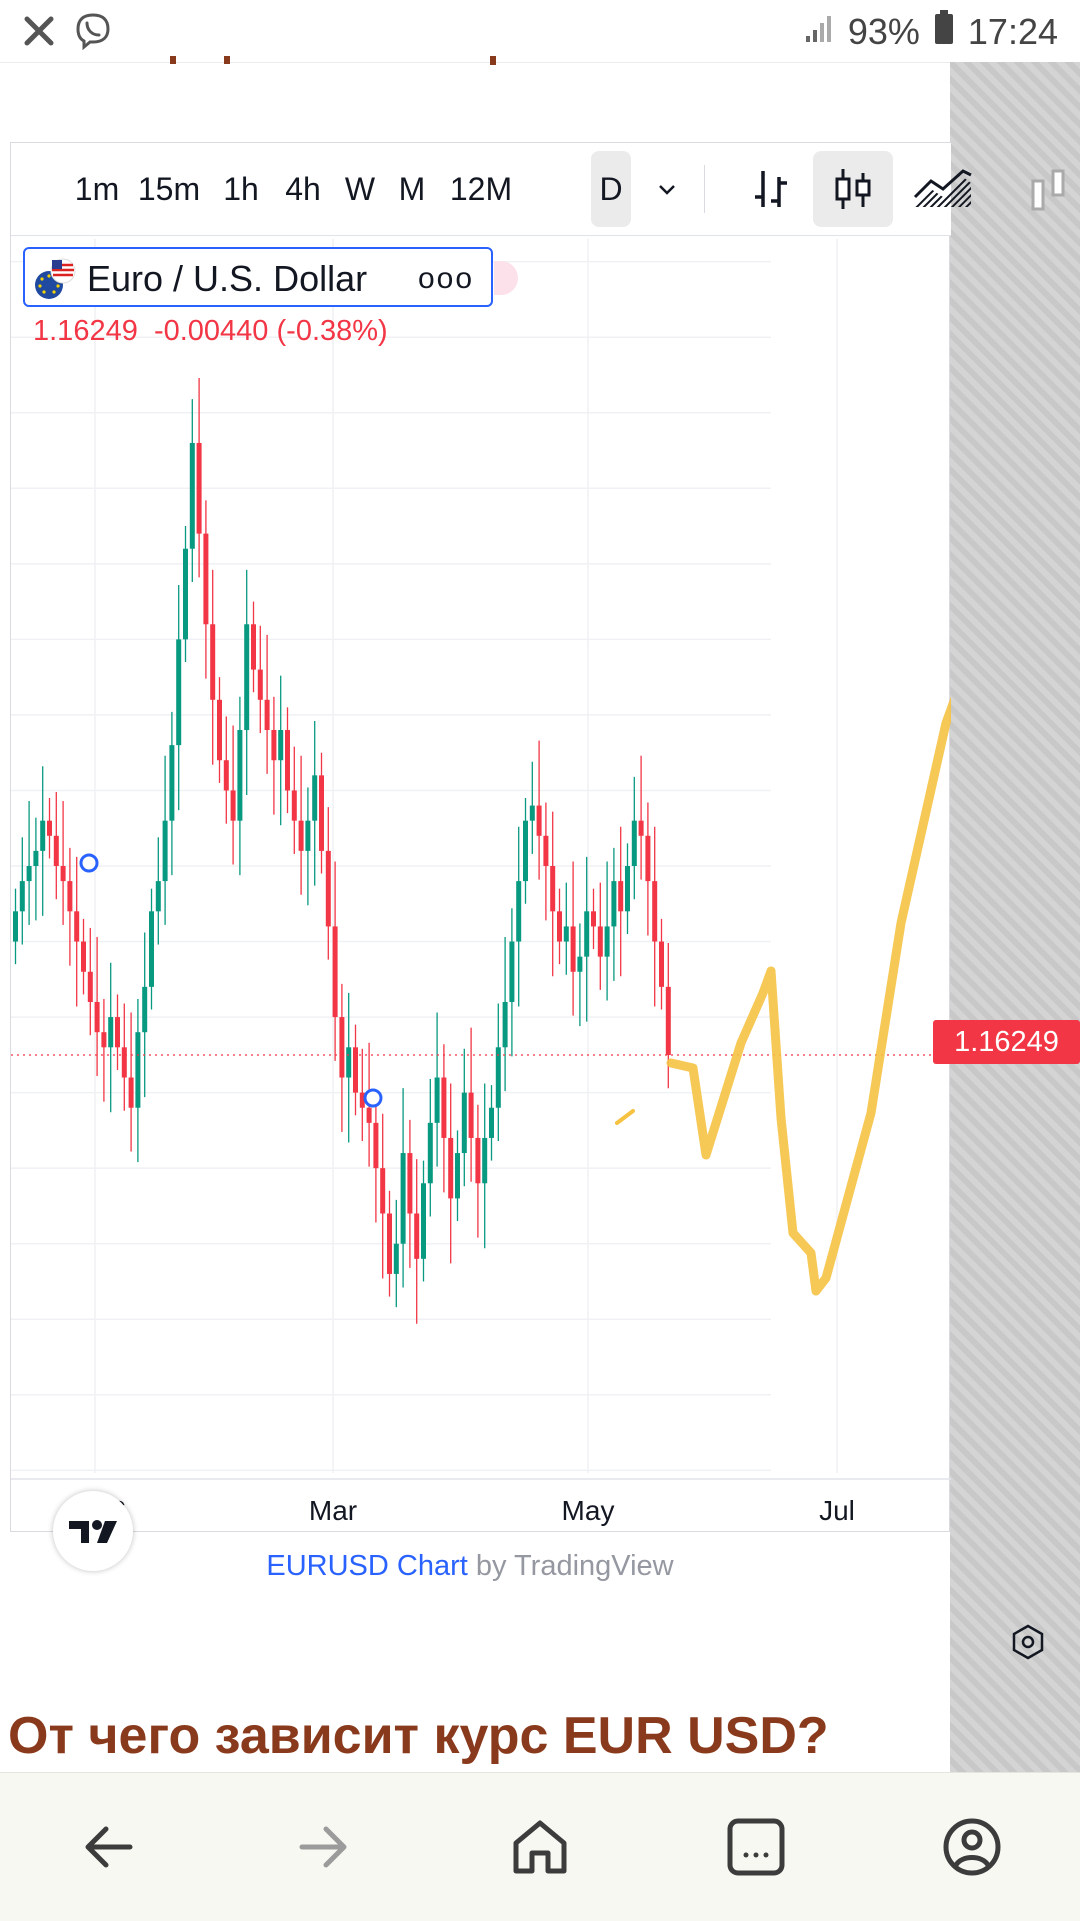 Image resolution: width=1080 pixels, height=1921 pixels. I want to click on symbol-name: Euro / U.S. Dollar, so click(227, 278).